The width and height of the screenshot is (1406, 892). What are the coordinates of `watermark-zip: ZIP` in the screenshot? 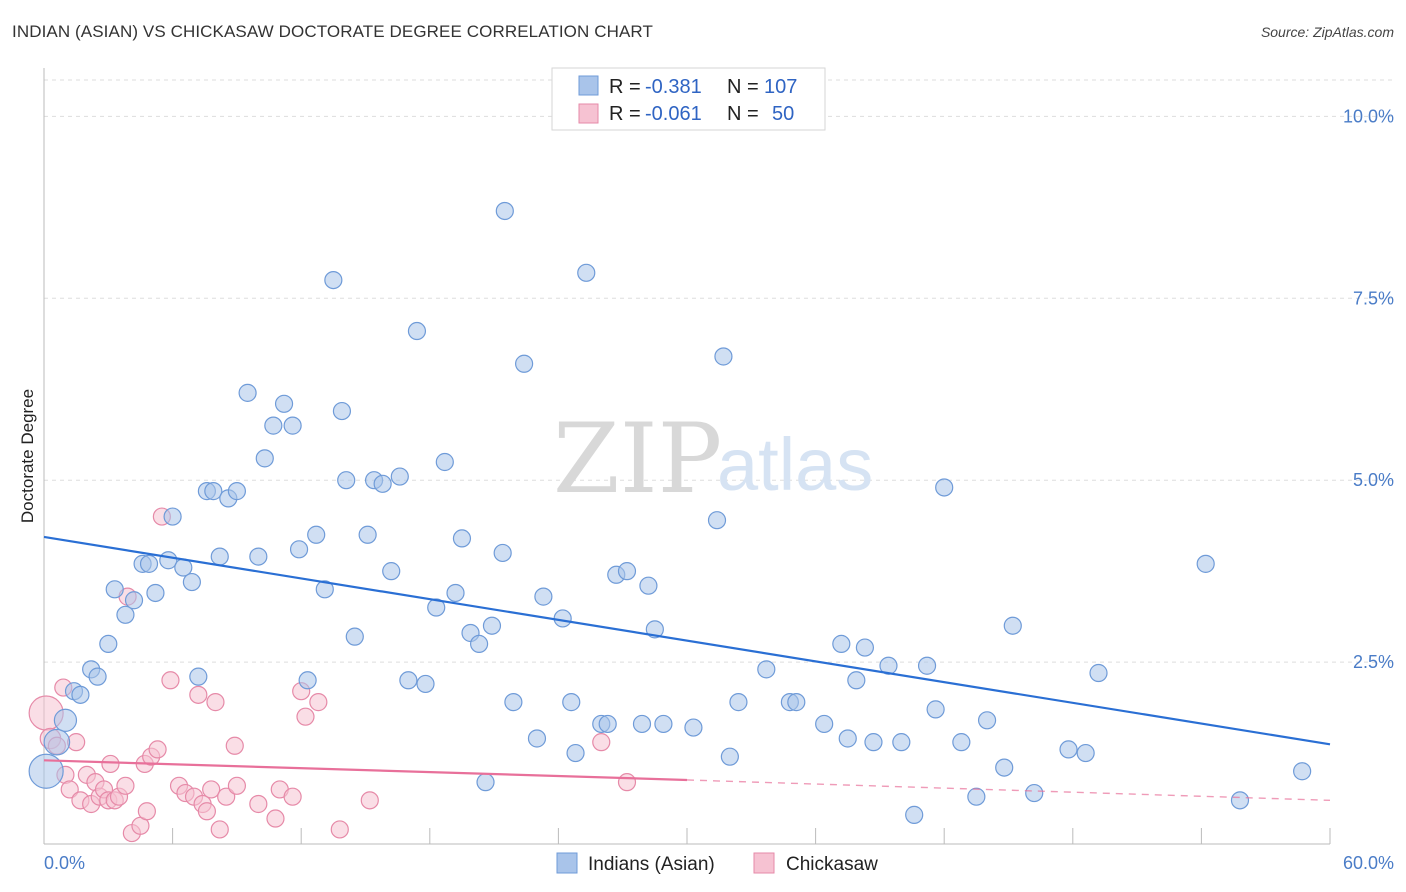 It's located at (637, 459).